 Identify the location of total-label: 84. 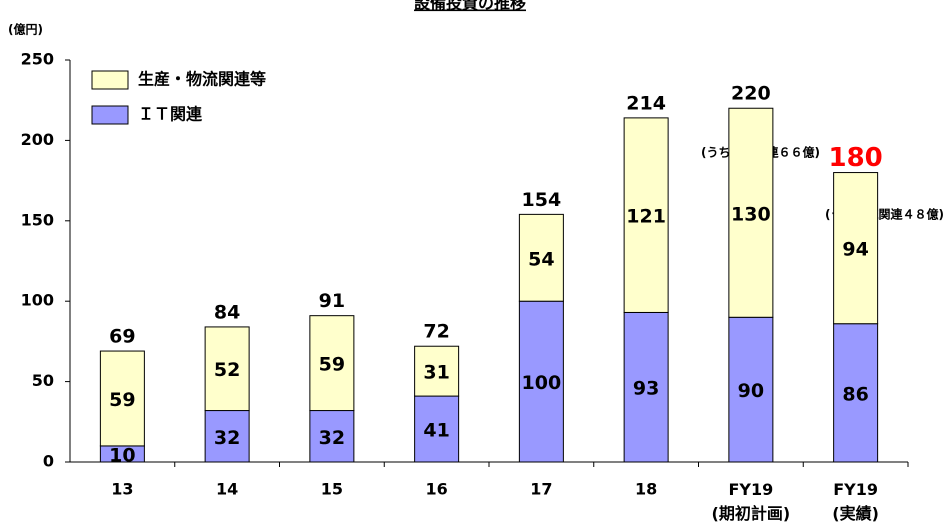
(227, 312).